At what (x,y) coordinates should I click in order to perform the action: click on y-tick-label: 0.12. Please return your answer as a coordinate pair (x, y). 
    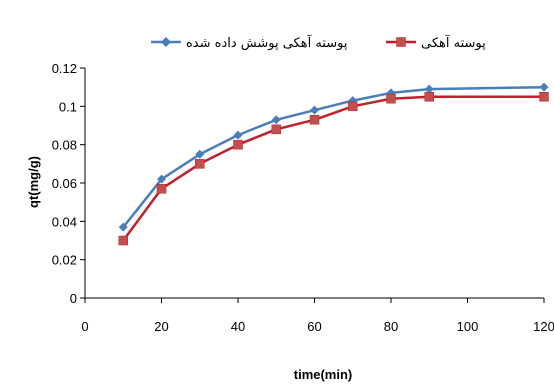
    Looking at the image, I should click on (64, 68).